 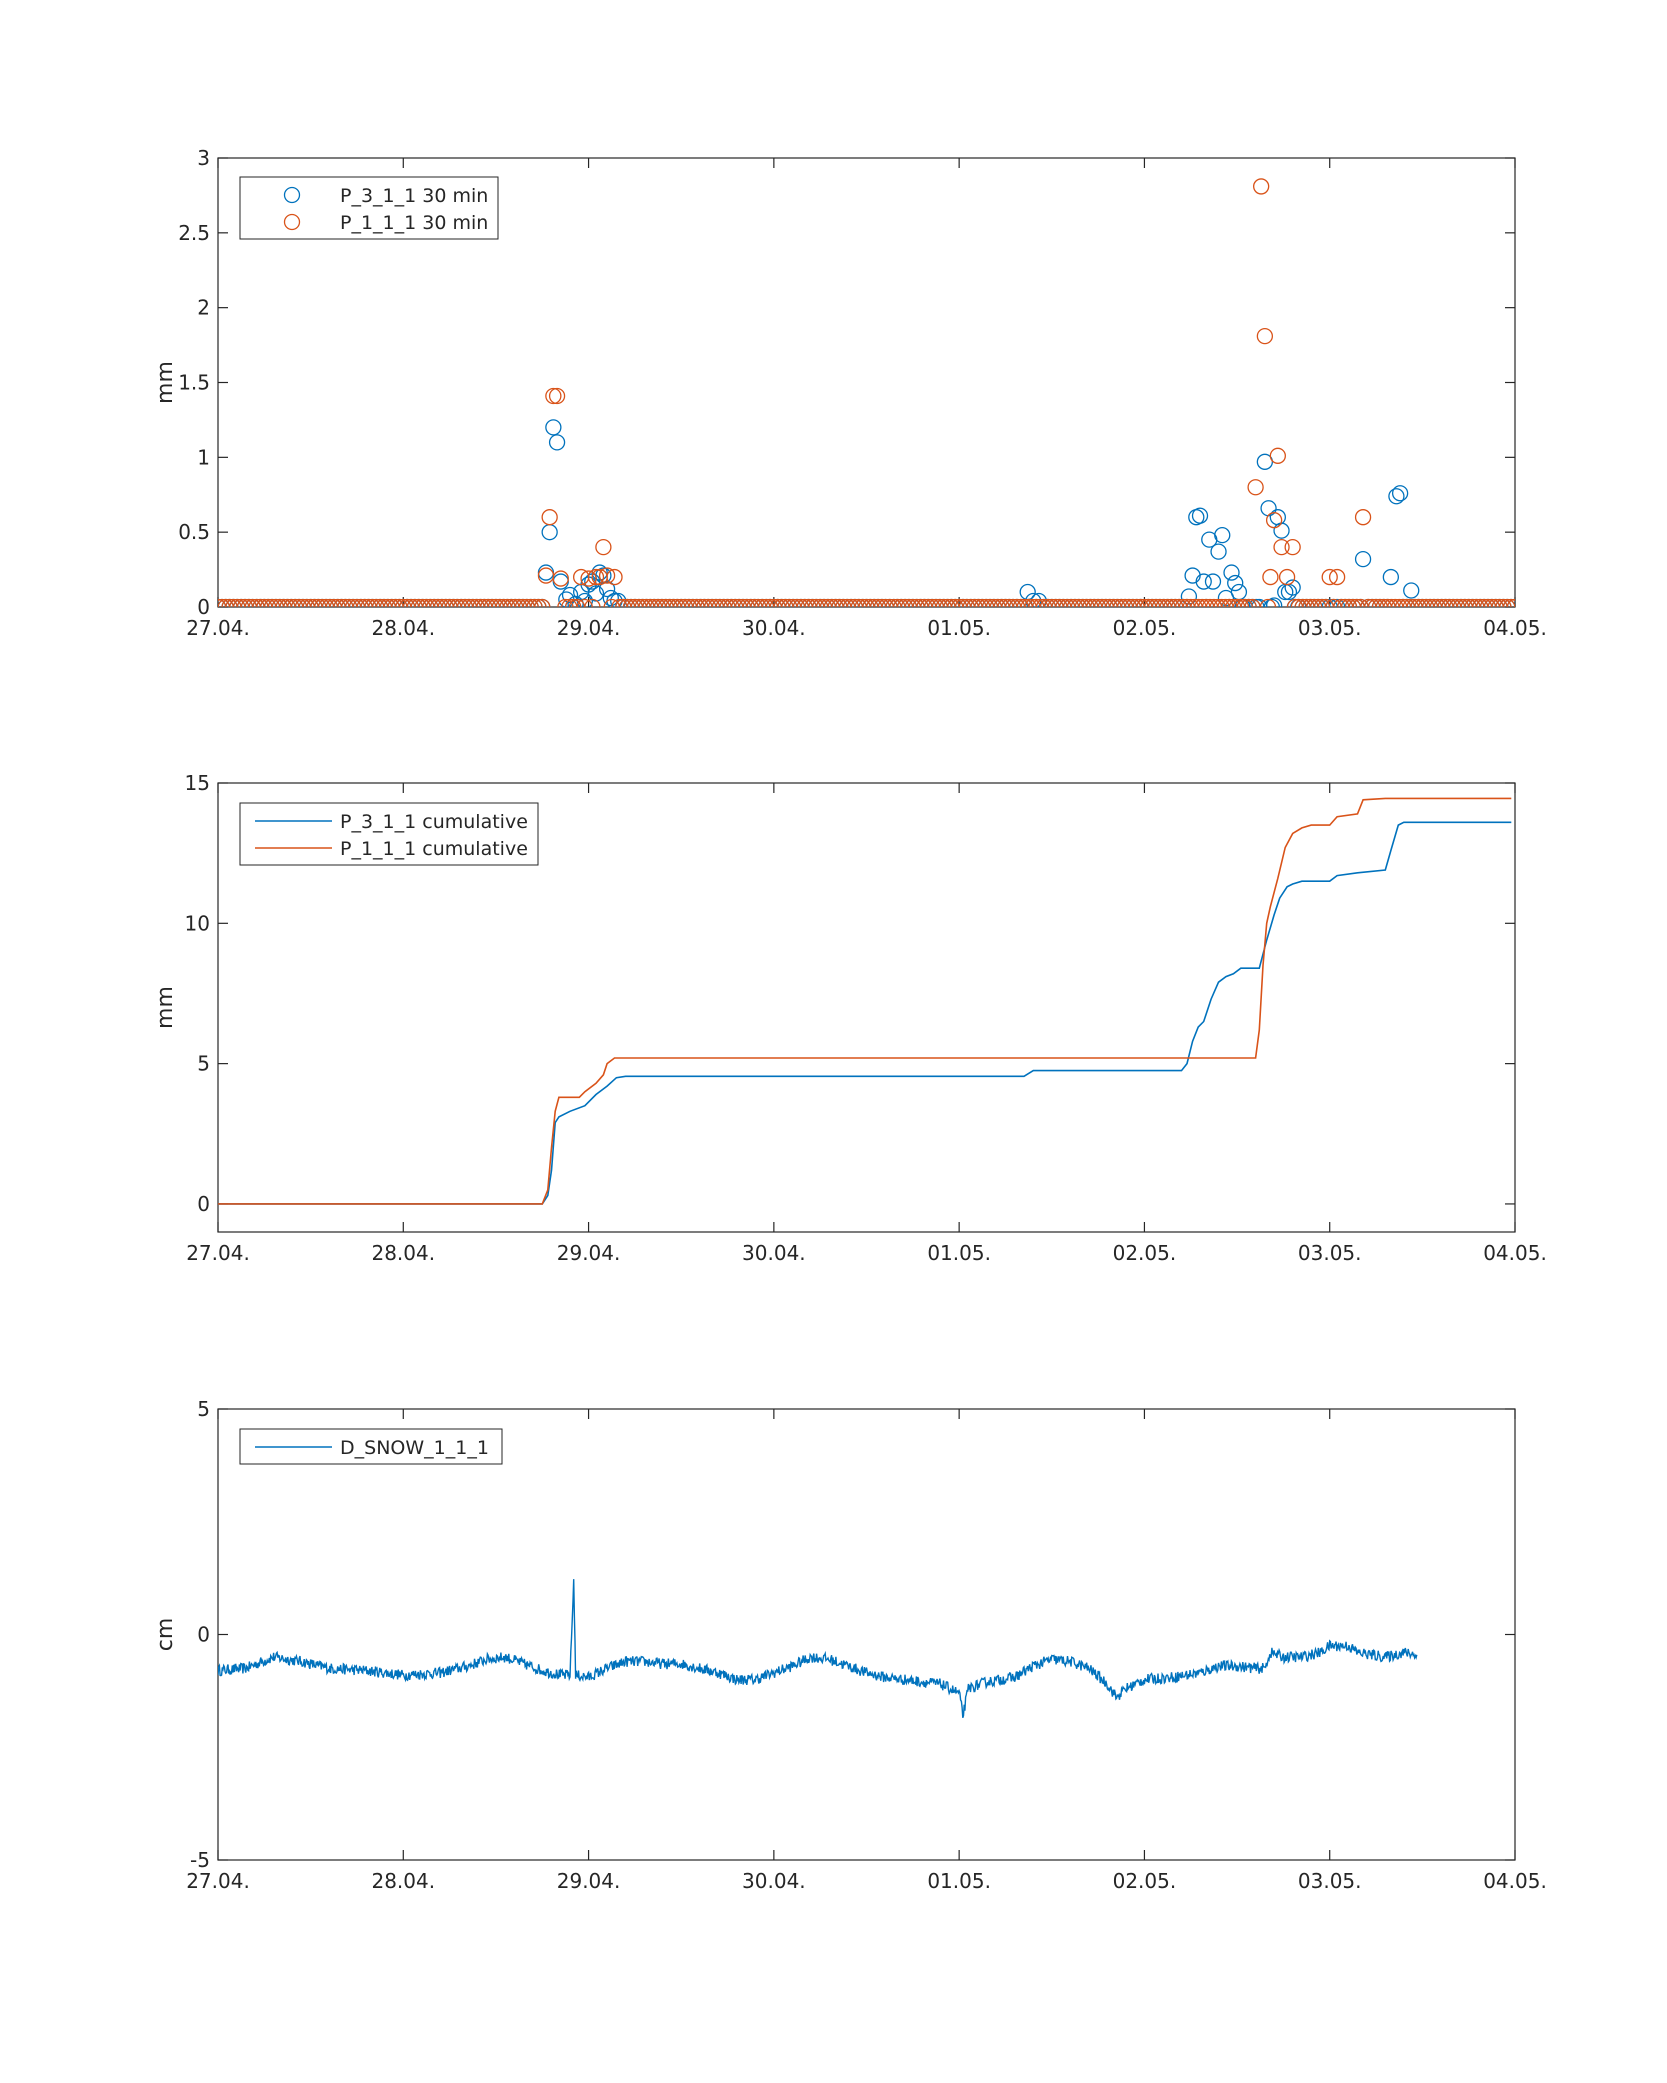 I want to click on x-tick-label: 27.04., so click(x=218, y=628).